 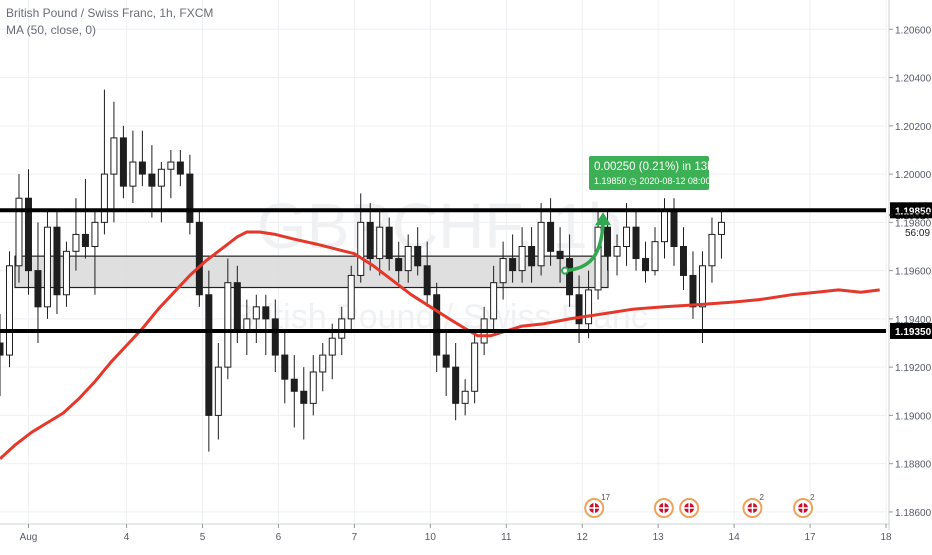 I want to click on time-axis: Aug 4 5 6 7 10 11 12 13 14 17 18, so click(x=446, y=533).